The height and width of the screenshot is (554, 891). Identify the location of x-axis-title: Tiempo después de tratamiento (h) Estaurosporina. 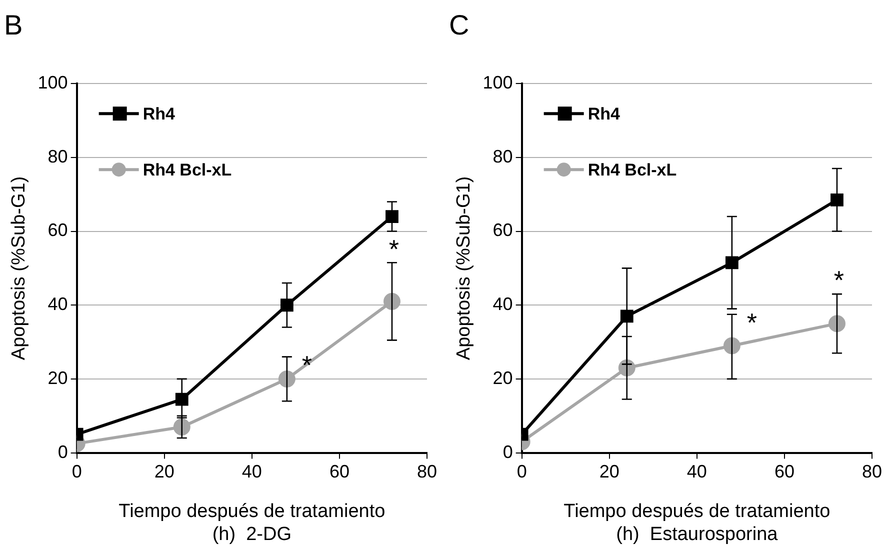
(697, 523).